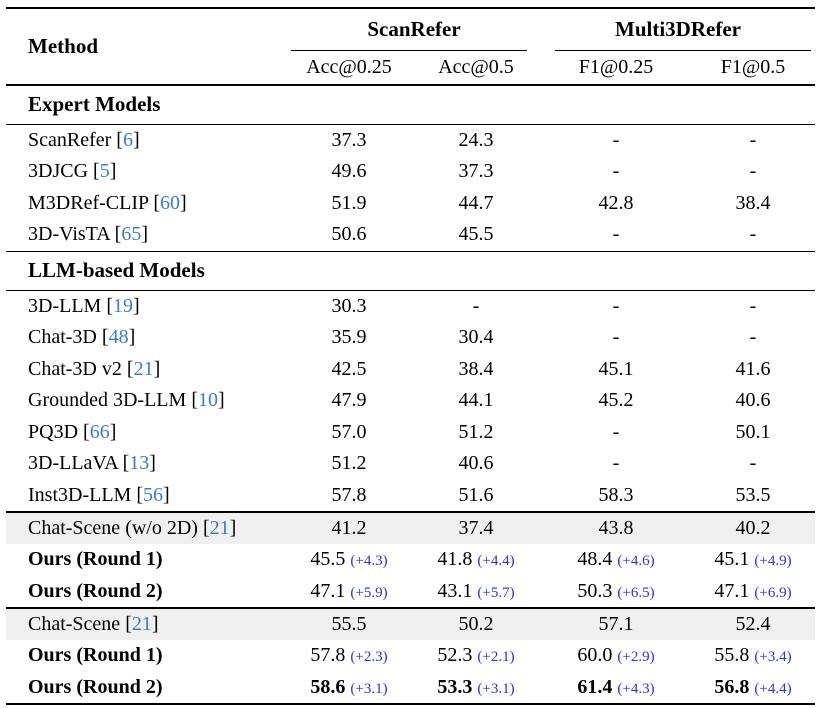  Describe the element at coordinates (349, 527) in the screenshot. I see `metric-value: 41.2` at that location.